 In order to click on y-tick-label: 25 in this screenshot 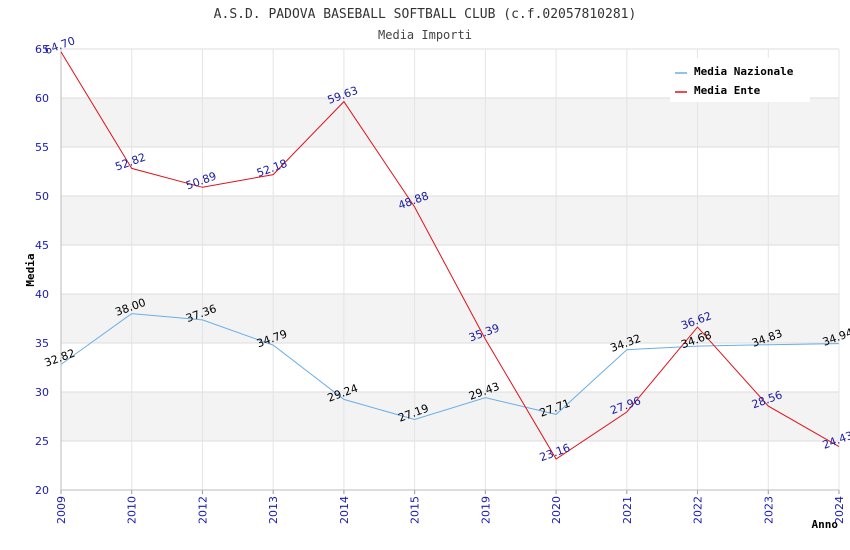, I will do `click(42, 441)`.